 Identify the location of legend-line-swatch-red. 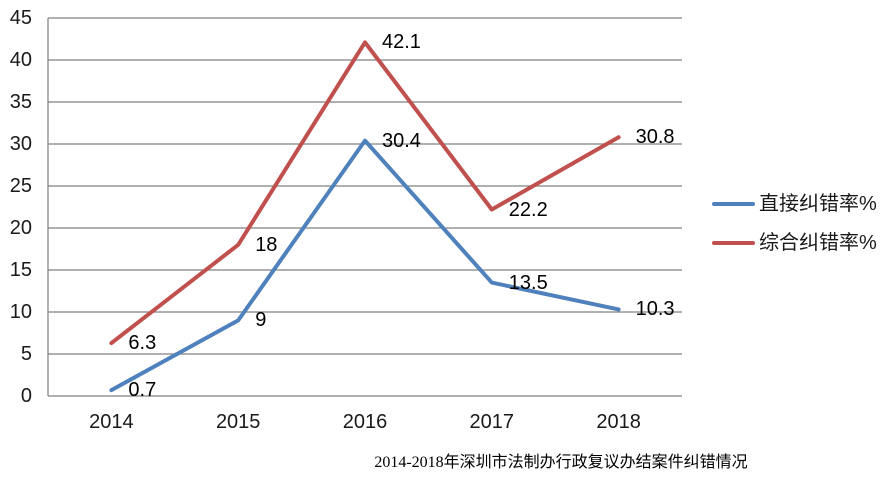
(733, 243).